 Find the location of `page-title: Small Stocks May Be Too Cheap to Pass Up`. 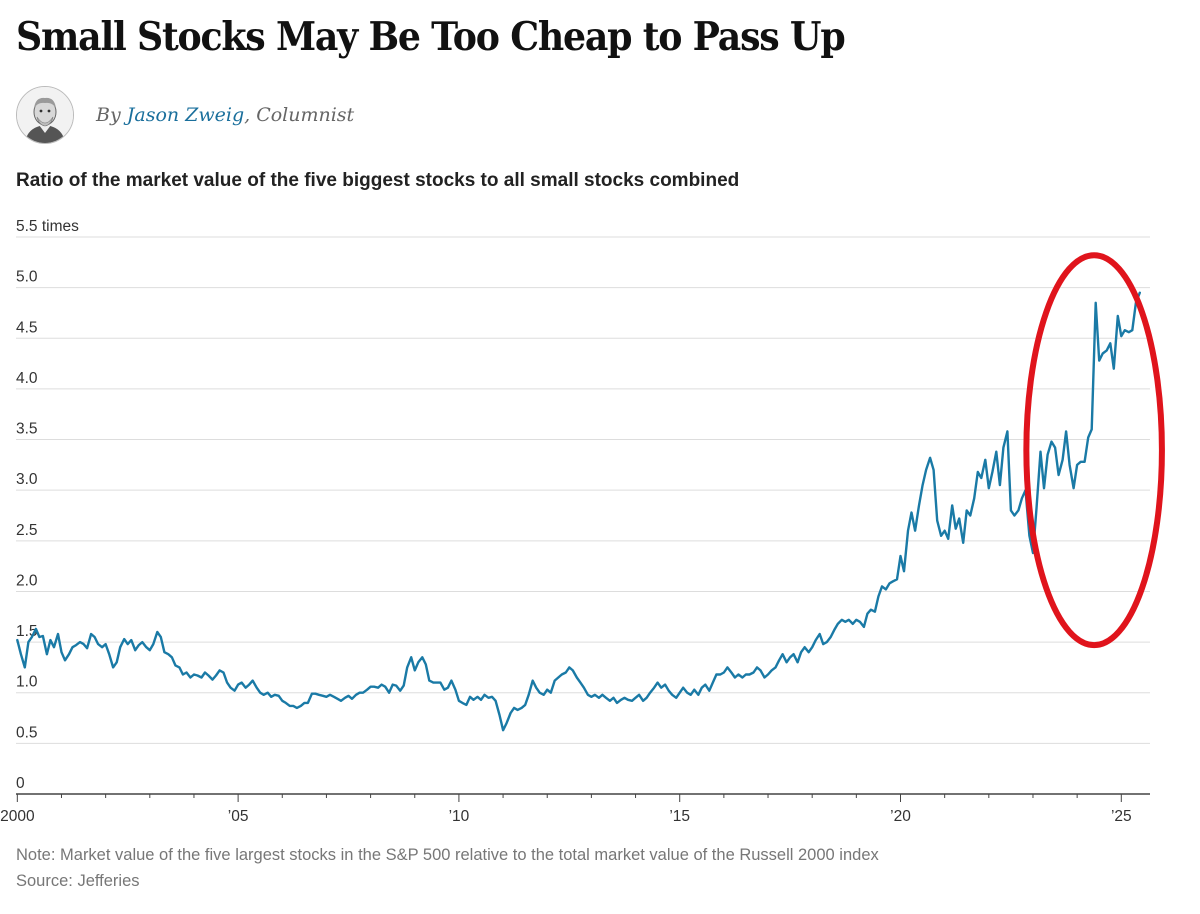

page-title: Small Stocks May Be Too Cheap to Pass Up is located at coordinates (431, 37).